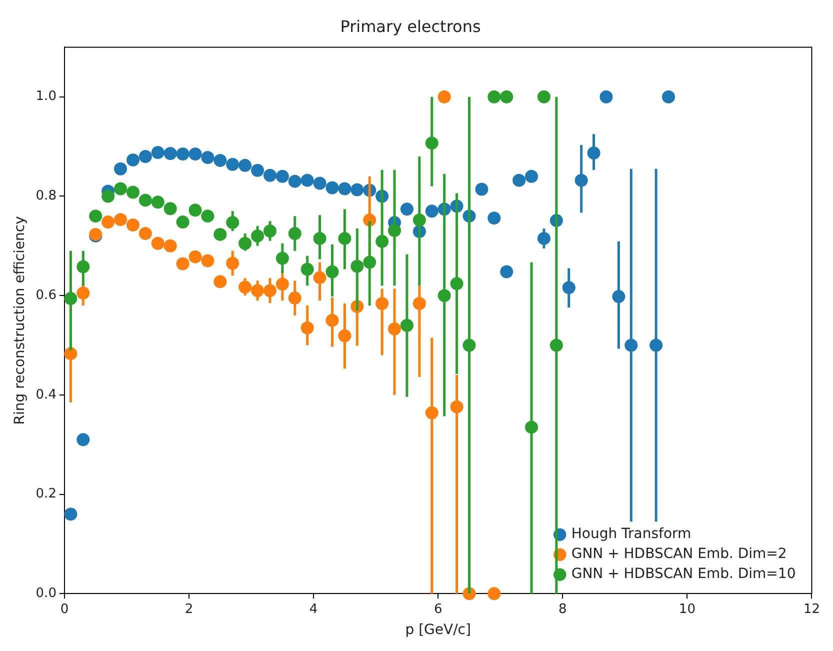 The width and height of the screenshot is (833, 651). What do you see at coordinates (20, 320) in the screenshot?
I see `y-axis-title: Ring reconstruction efficiency` at bounding box center [20, 320].